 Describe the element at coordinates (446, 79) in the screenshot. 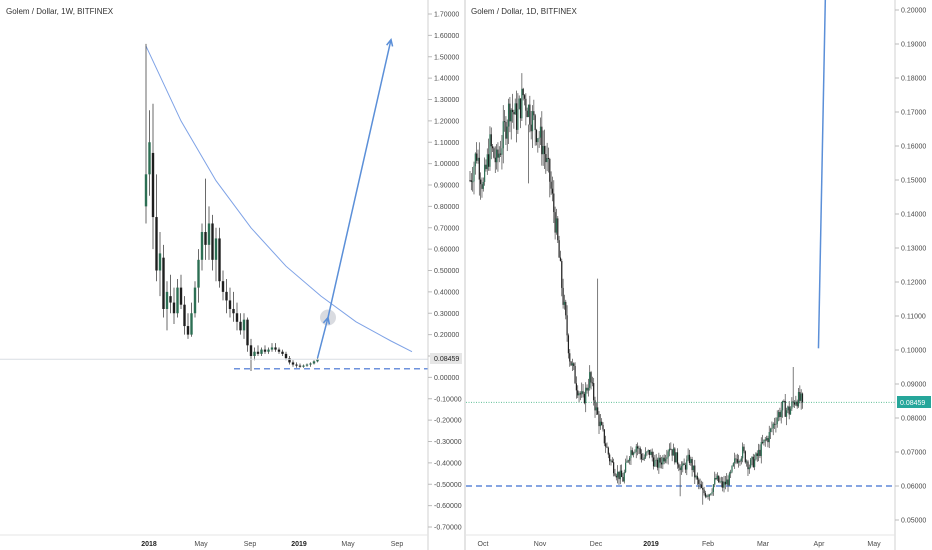

I see `weekly-y-tick-label: 1.40000` at that location.